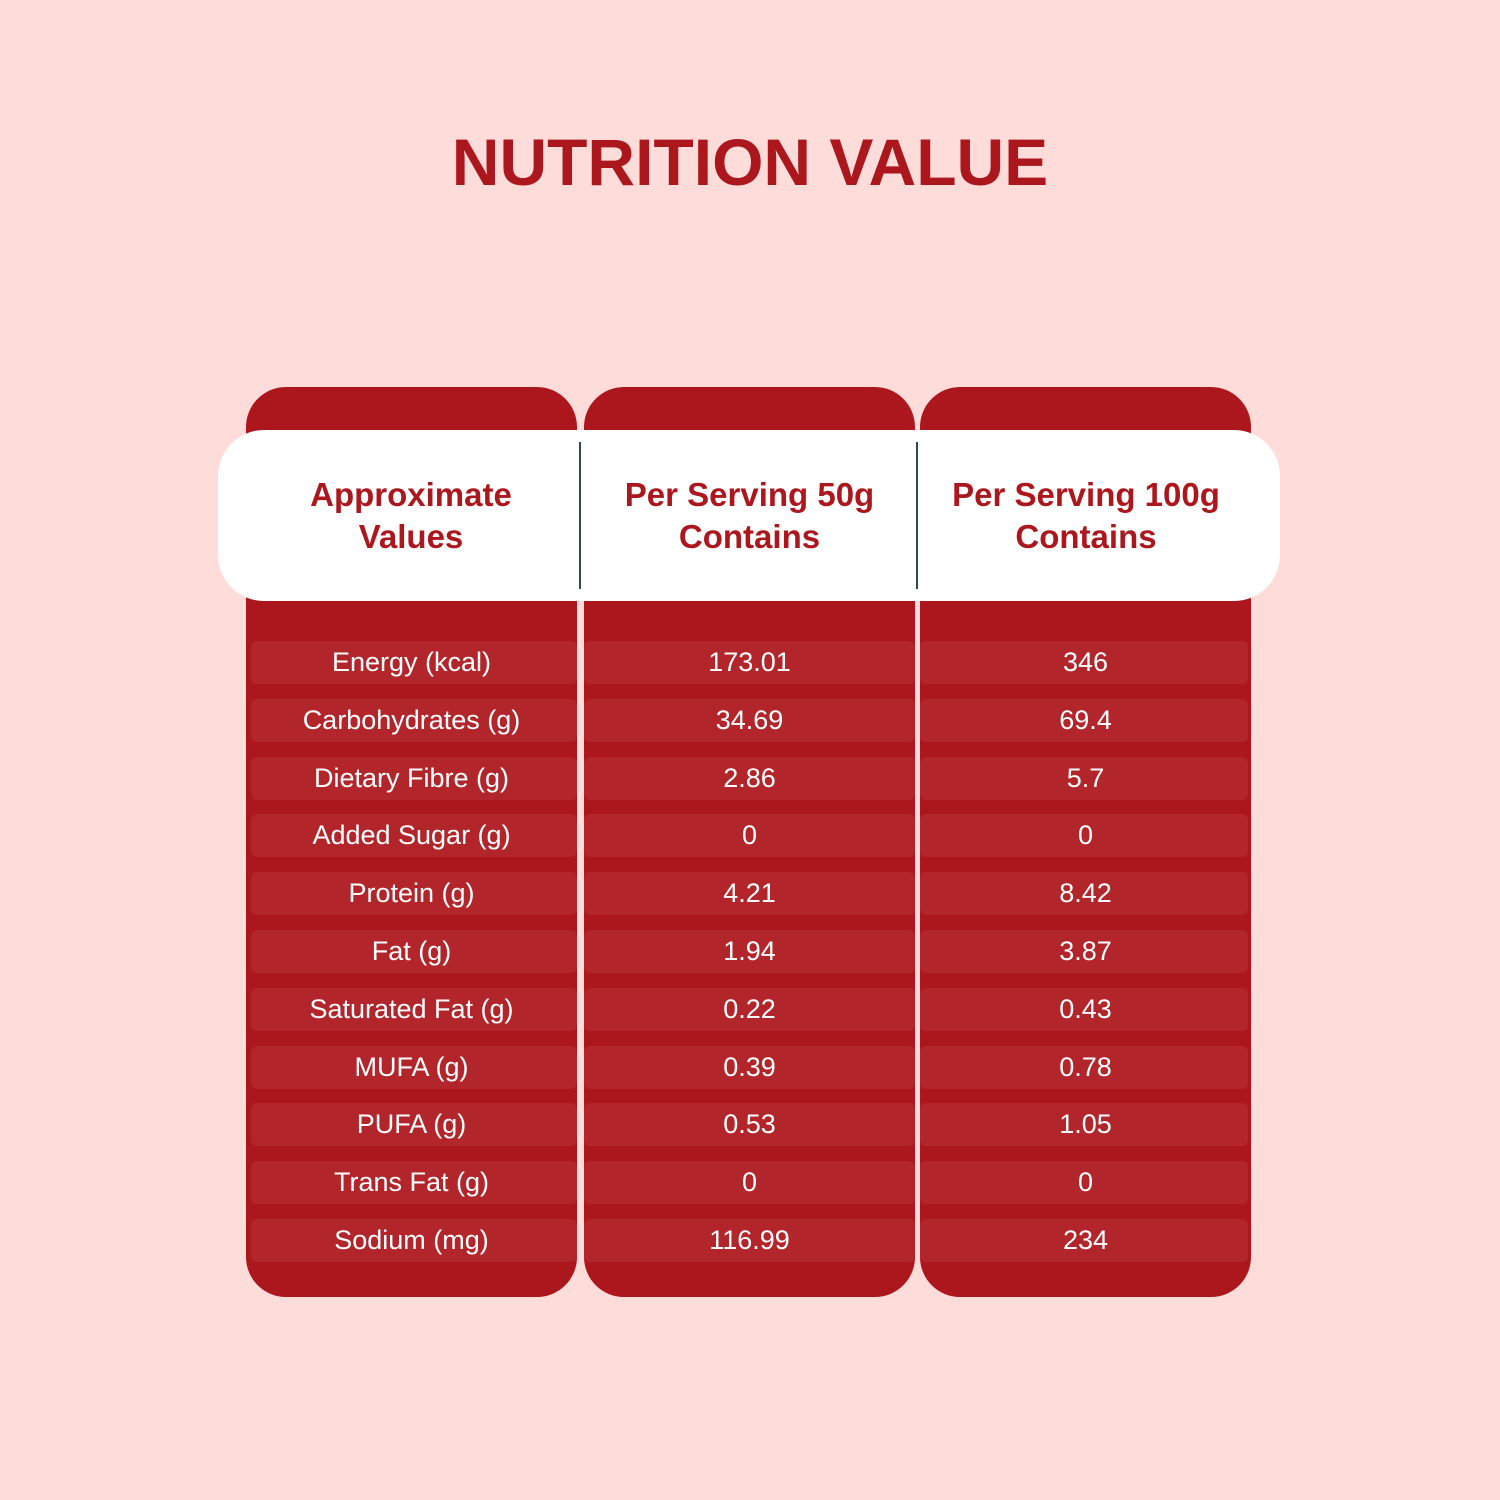 This screenshot has height=1500, width=1500. What do you see at coordinates (1086, 515) in the screenshot?
I see `header-per-serving-100g: Per Serving 100g Contains` at bounding box center [1086, 515].